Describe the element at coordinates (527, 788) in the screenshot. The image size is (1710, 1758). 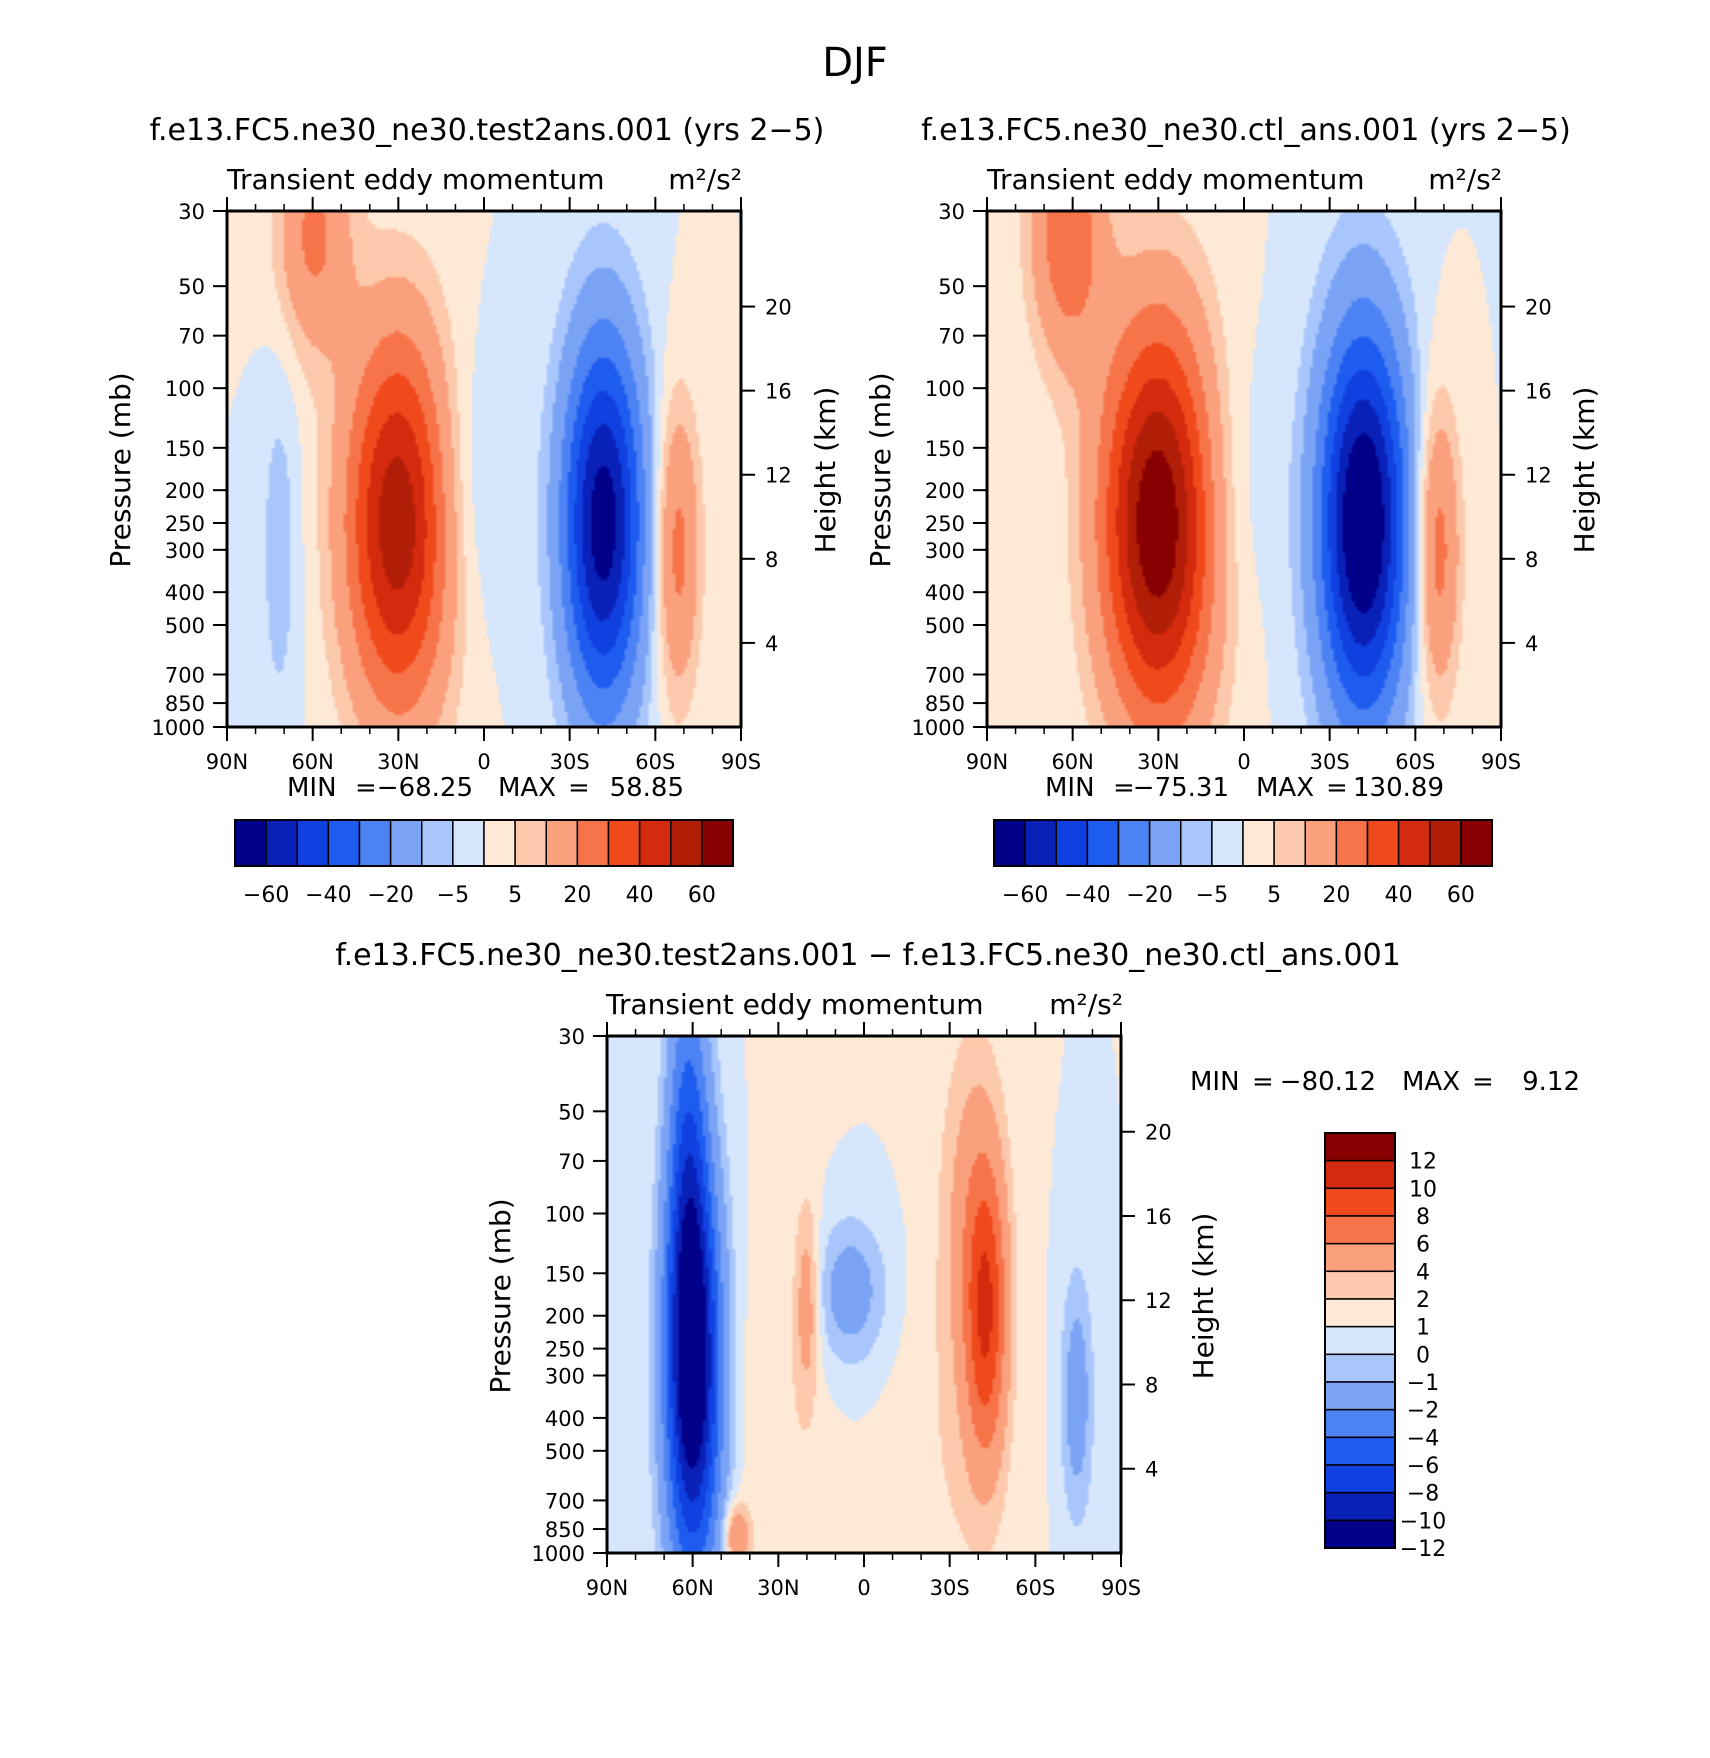
I see `stat-max-label: MAX` at that location.